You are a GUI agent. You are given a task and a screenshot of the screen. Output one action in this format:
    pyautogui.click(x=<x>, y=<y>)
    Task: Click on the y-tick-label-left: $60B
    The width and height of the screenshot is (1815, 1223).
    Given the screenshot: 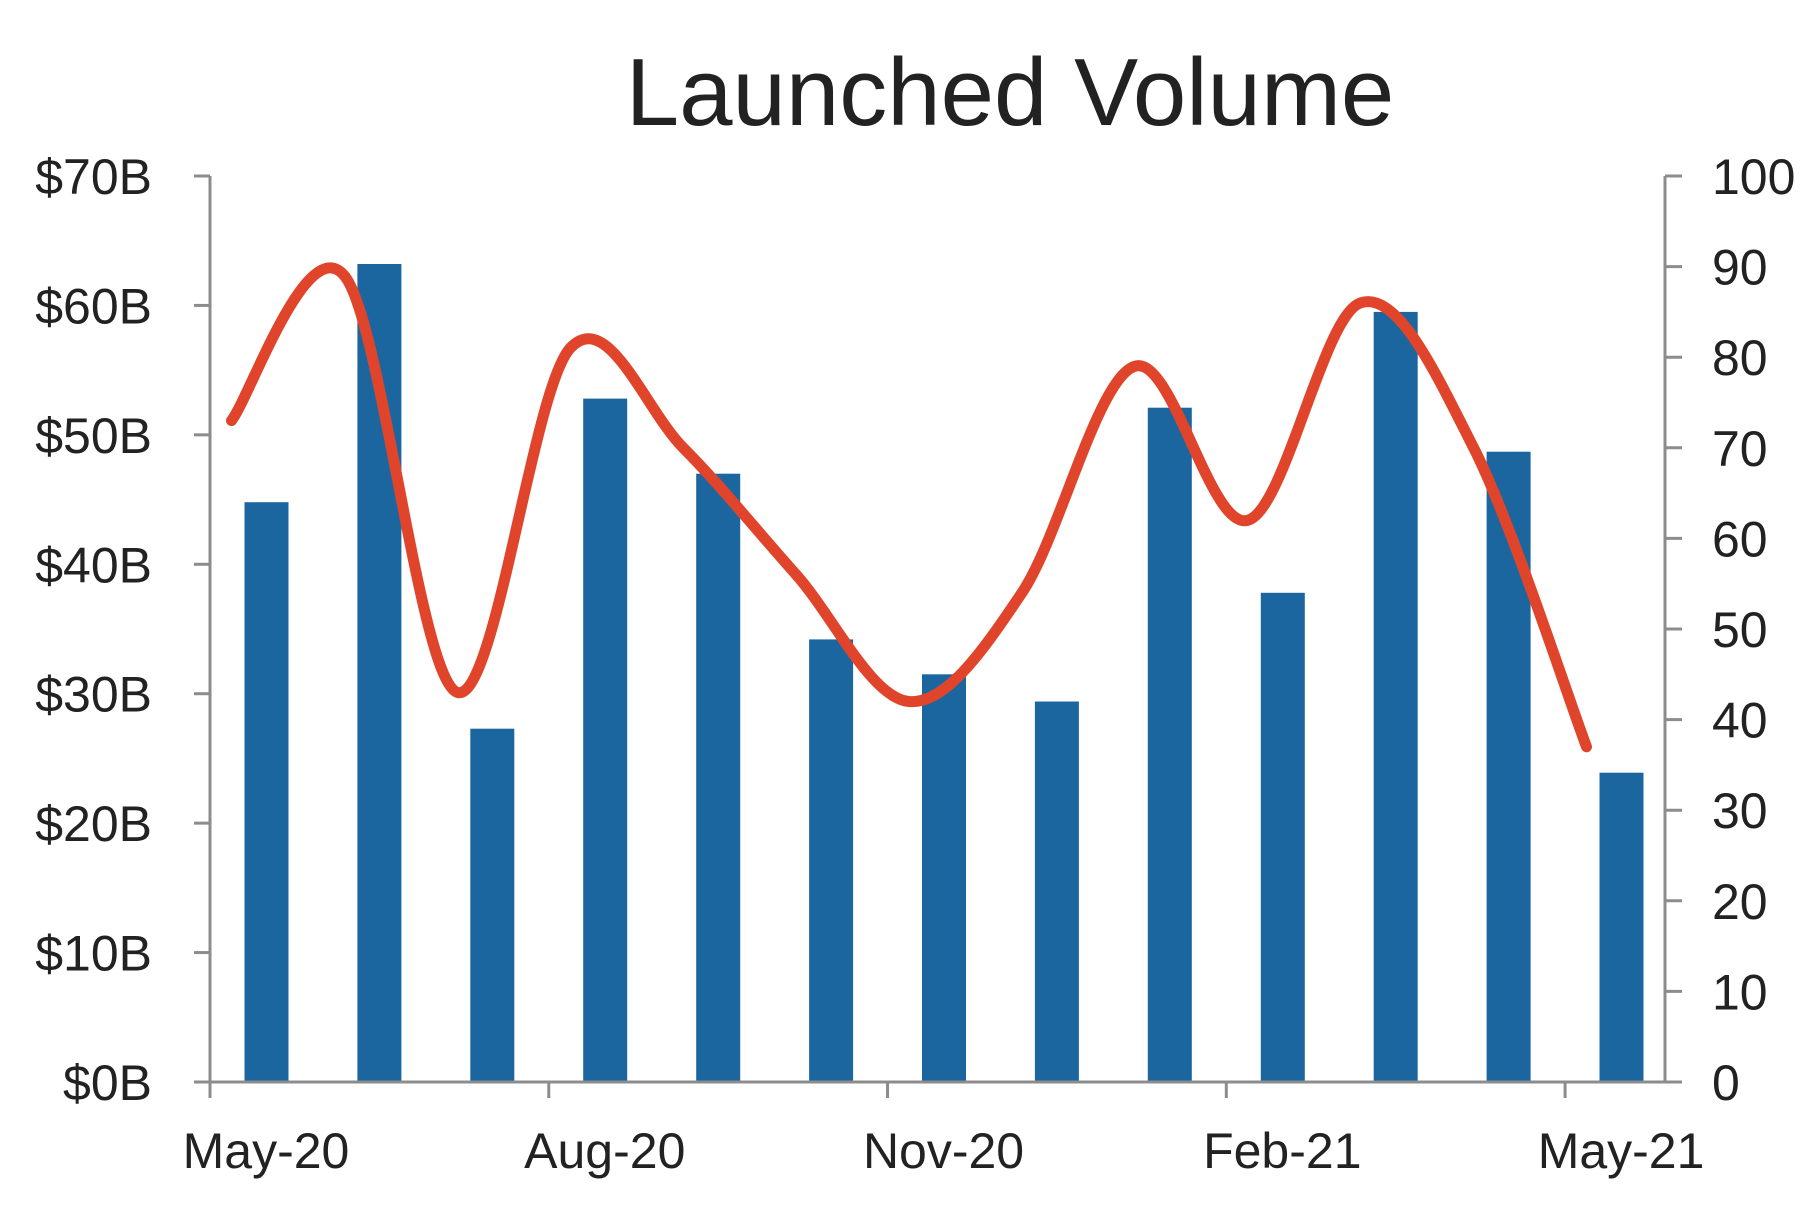 What is the action you would take?
    pyautogui.click(x=93, y=306)
    